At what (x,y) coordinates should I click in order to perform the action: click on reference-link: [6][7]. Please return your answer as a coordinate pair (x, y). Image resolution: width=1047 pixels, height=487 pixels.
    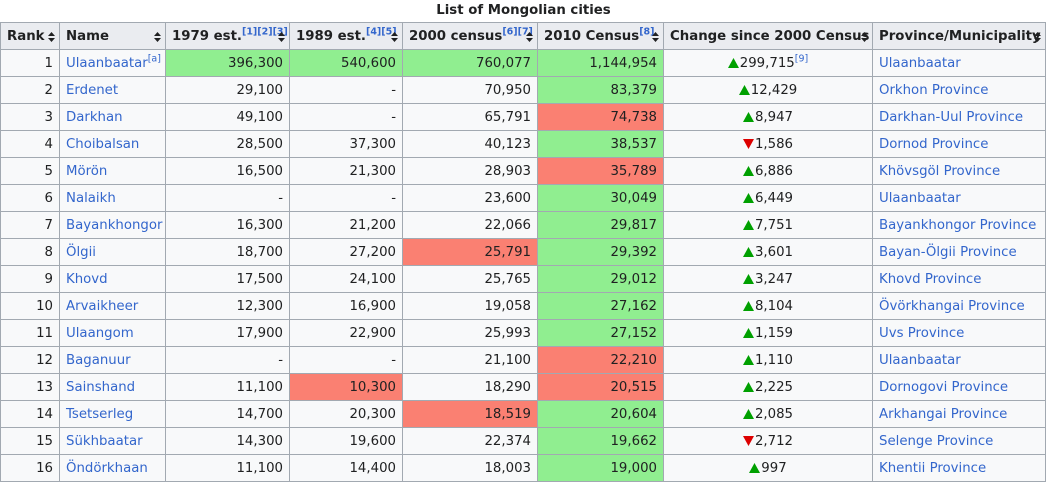
    Looking at the image, I should click on (517, 32).